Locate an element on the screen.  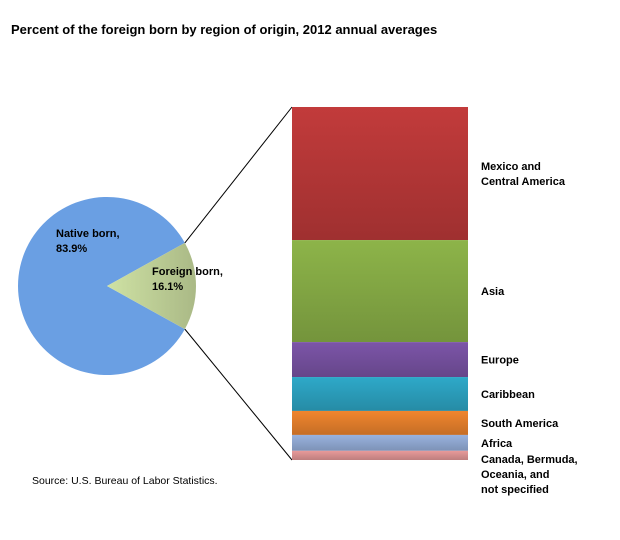
bar-label-south-america: South America is located at coordinates (520, 424).